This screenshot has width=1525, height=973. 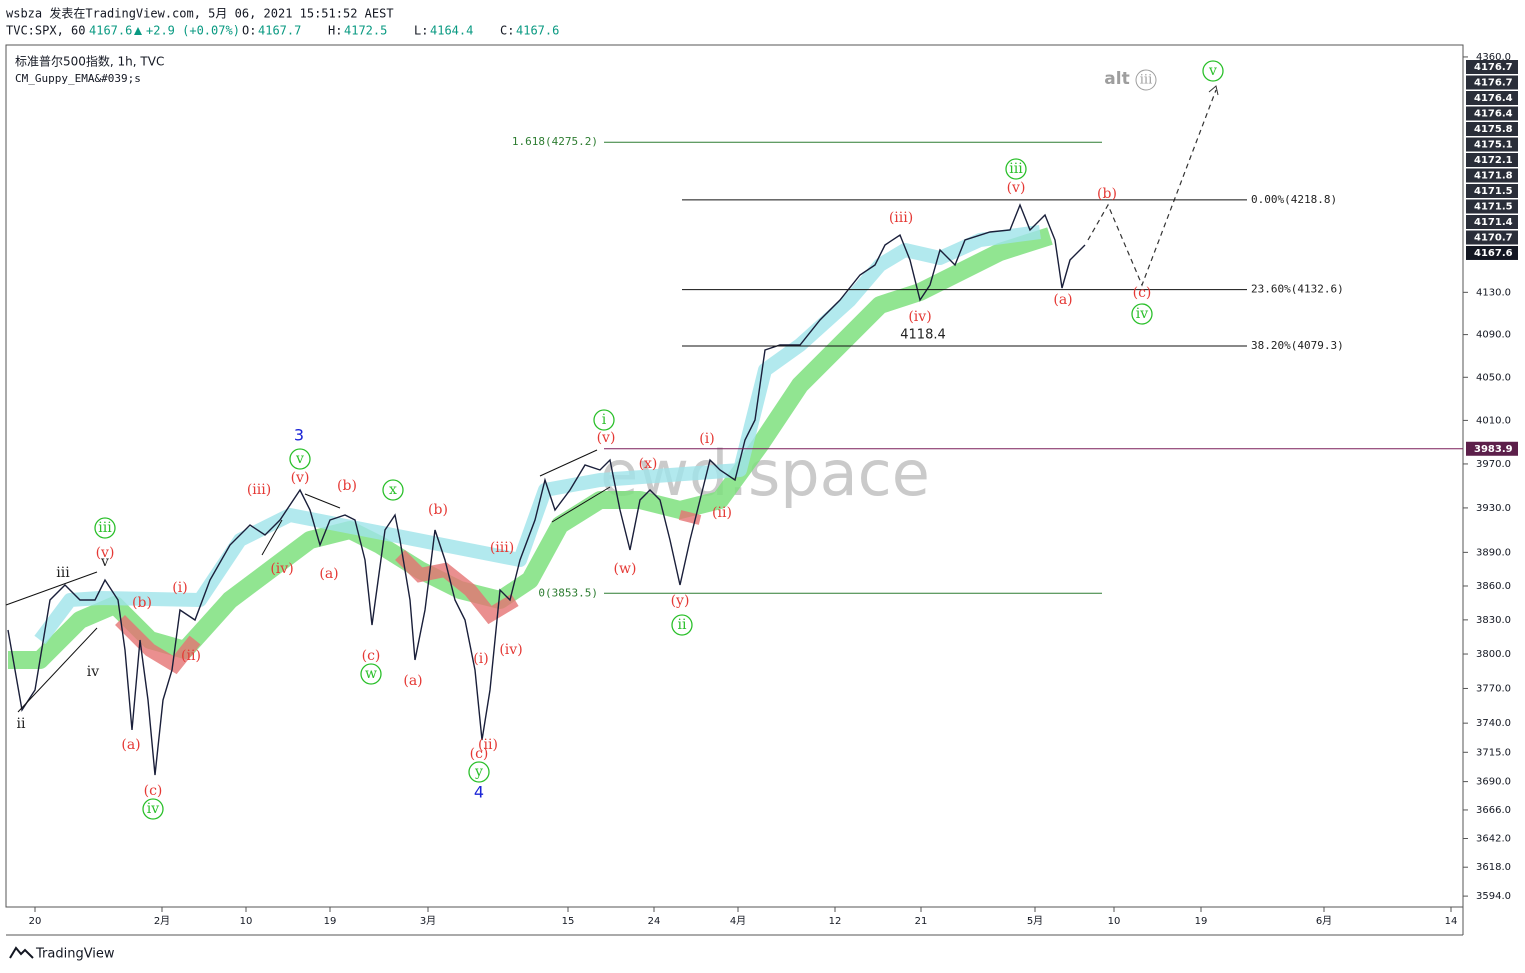 I want to click on ohlc-value: 4164.4, so click(x=451, y=31).